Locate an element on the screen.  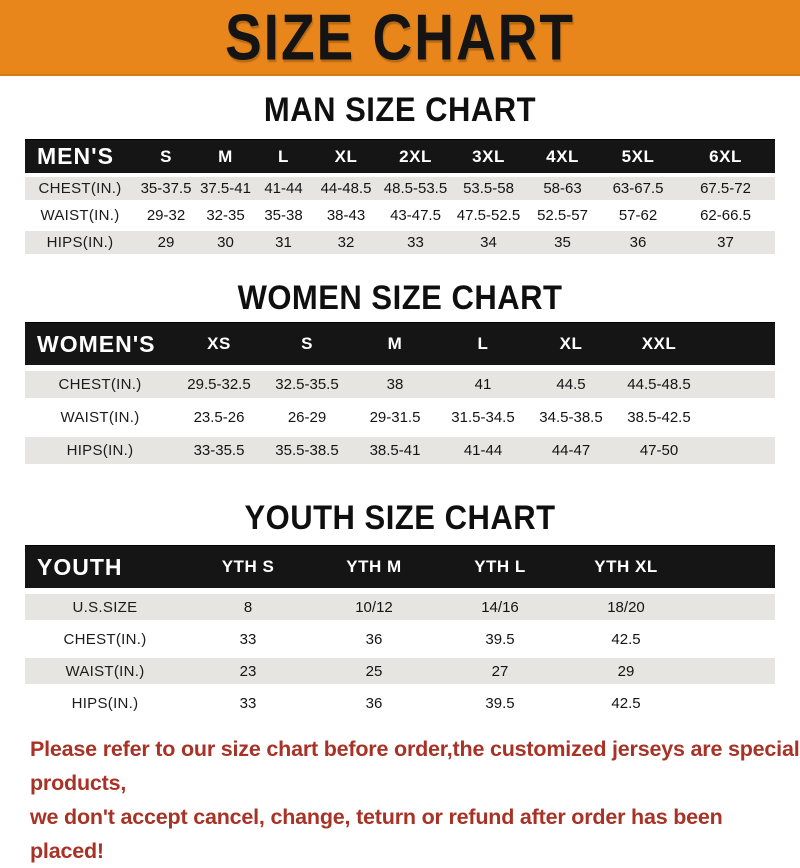
table-cell: 42.5 is located at coordinates (626, 703).